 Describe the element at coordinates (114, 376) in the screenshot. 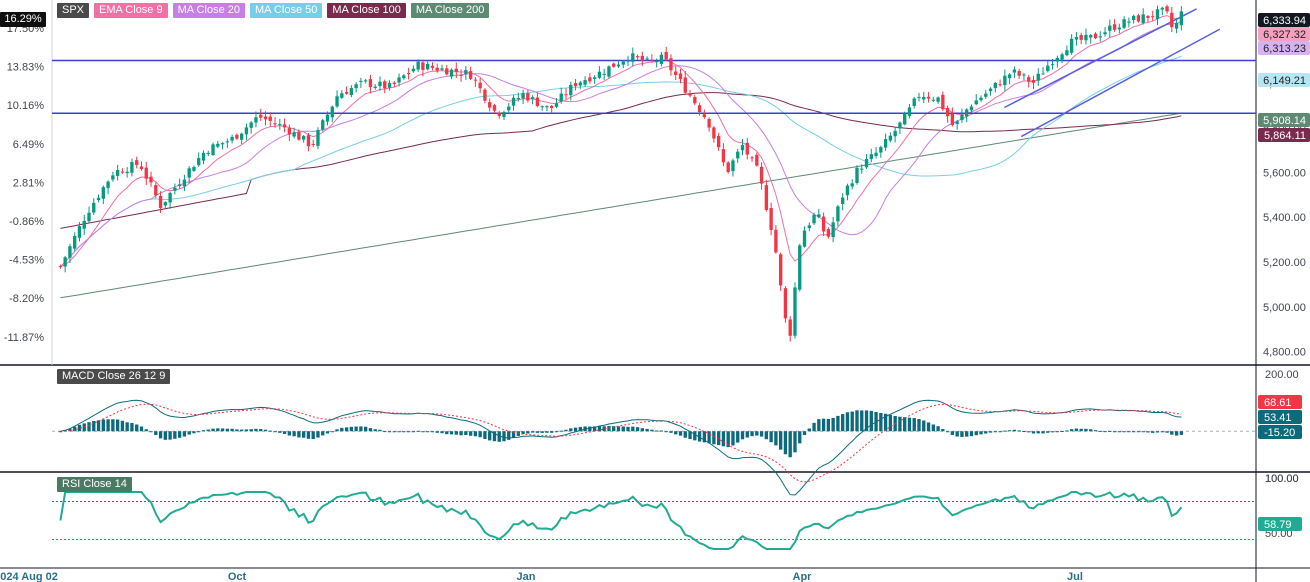

I see `legend-macd: MACD Close 26 12 9` at that location.